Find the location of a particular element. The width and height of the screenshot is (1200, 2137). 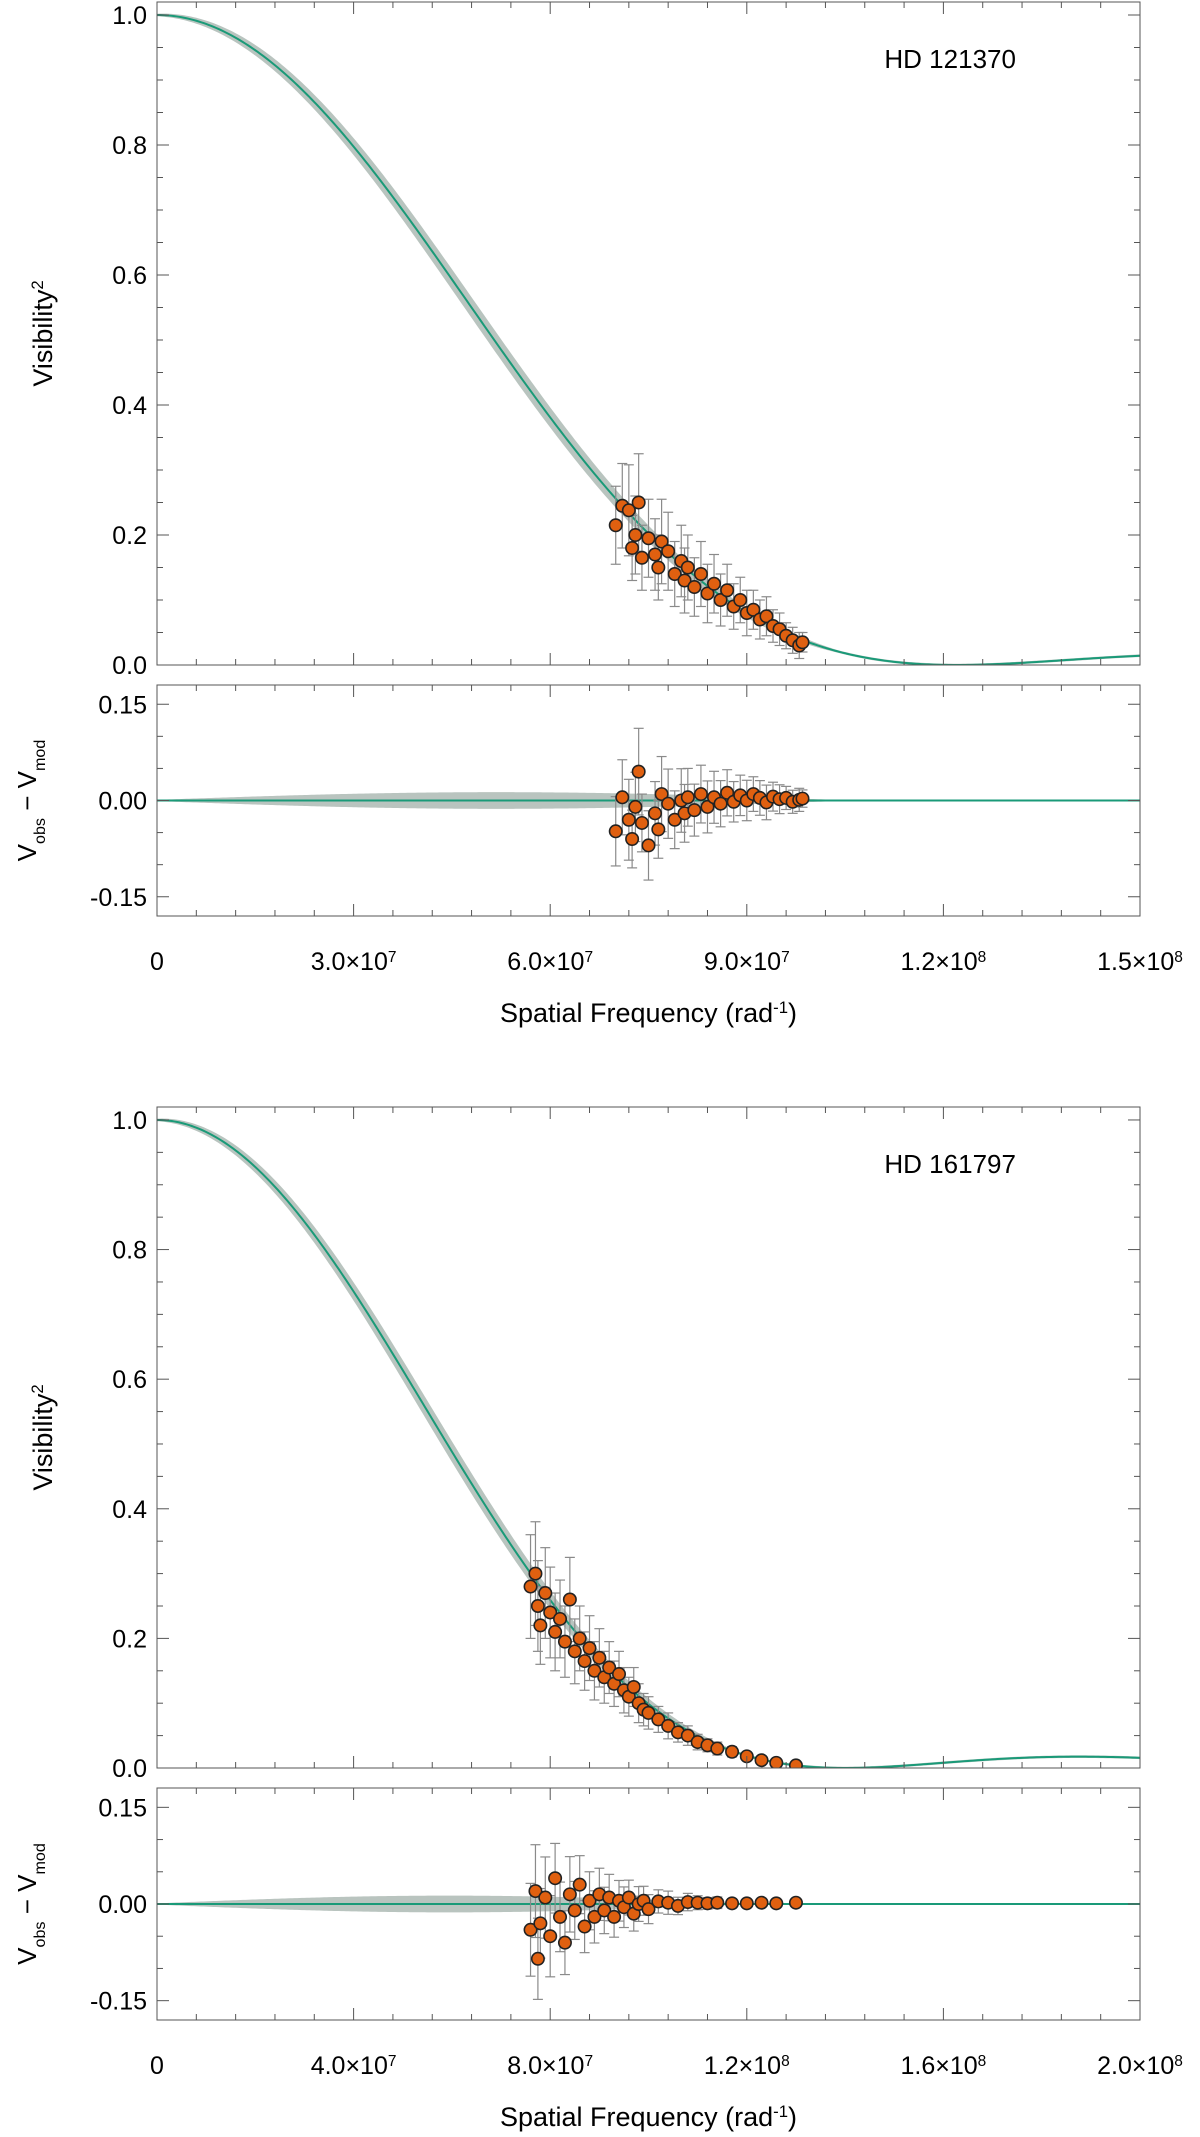

xtick-label: 0 is located at coordinates (157, 962).